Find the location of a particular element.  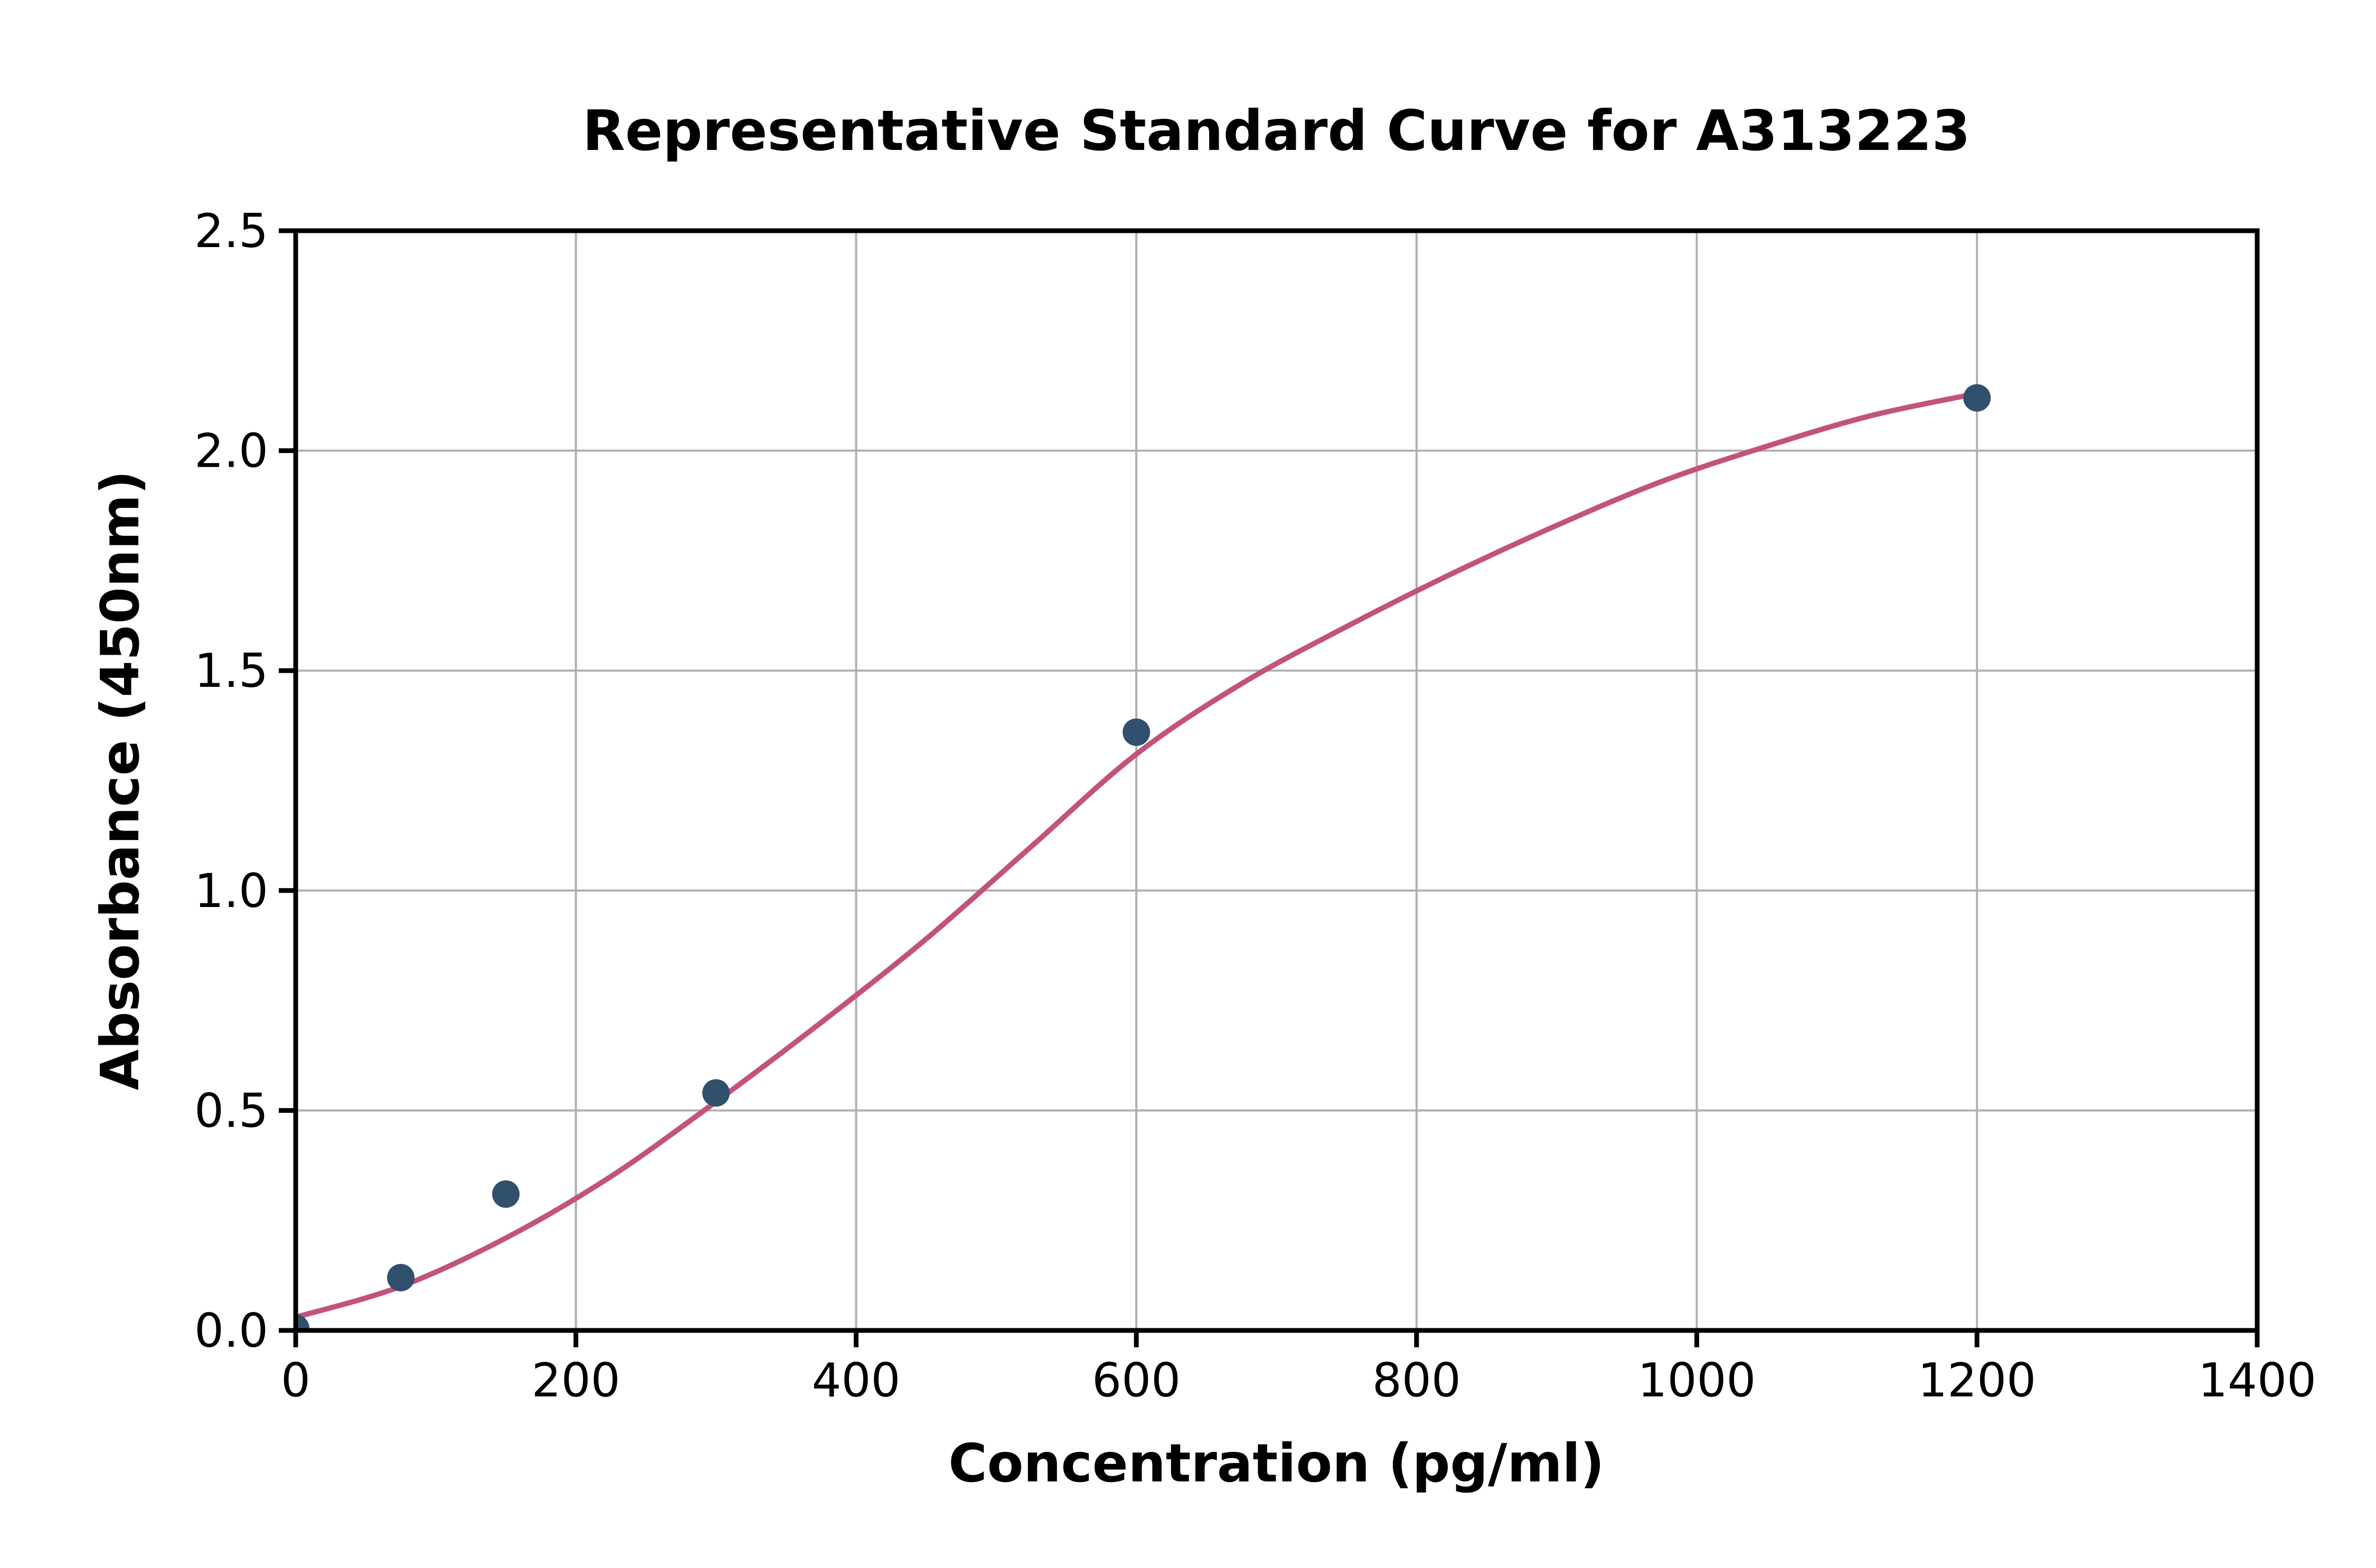

y-tick-label: 2.5 is located at coordinates (231, 231).